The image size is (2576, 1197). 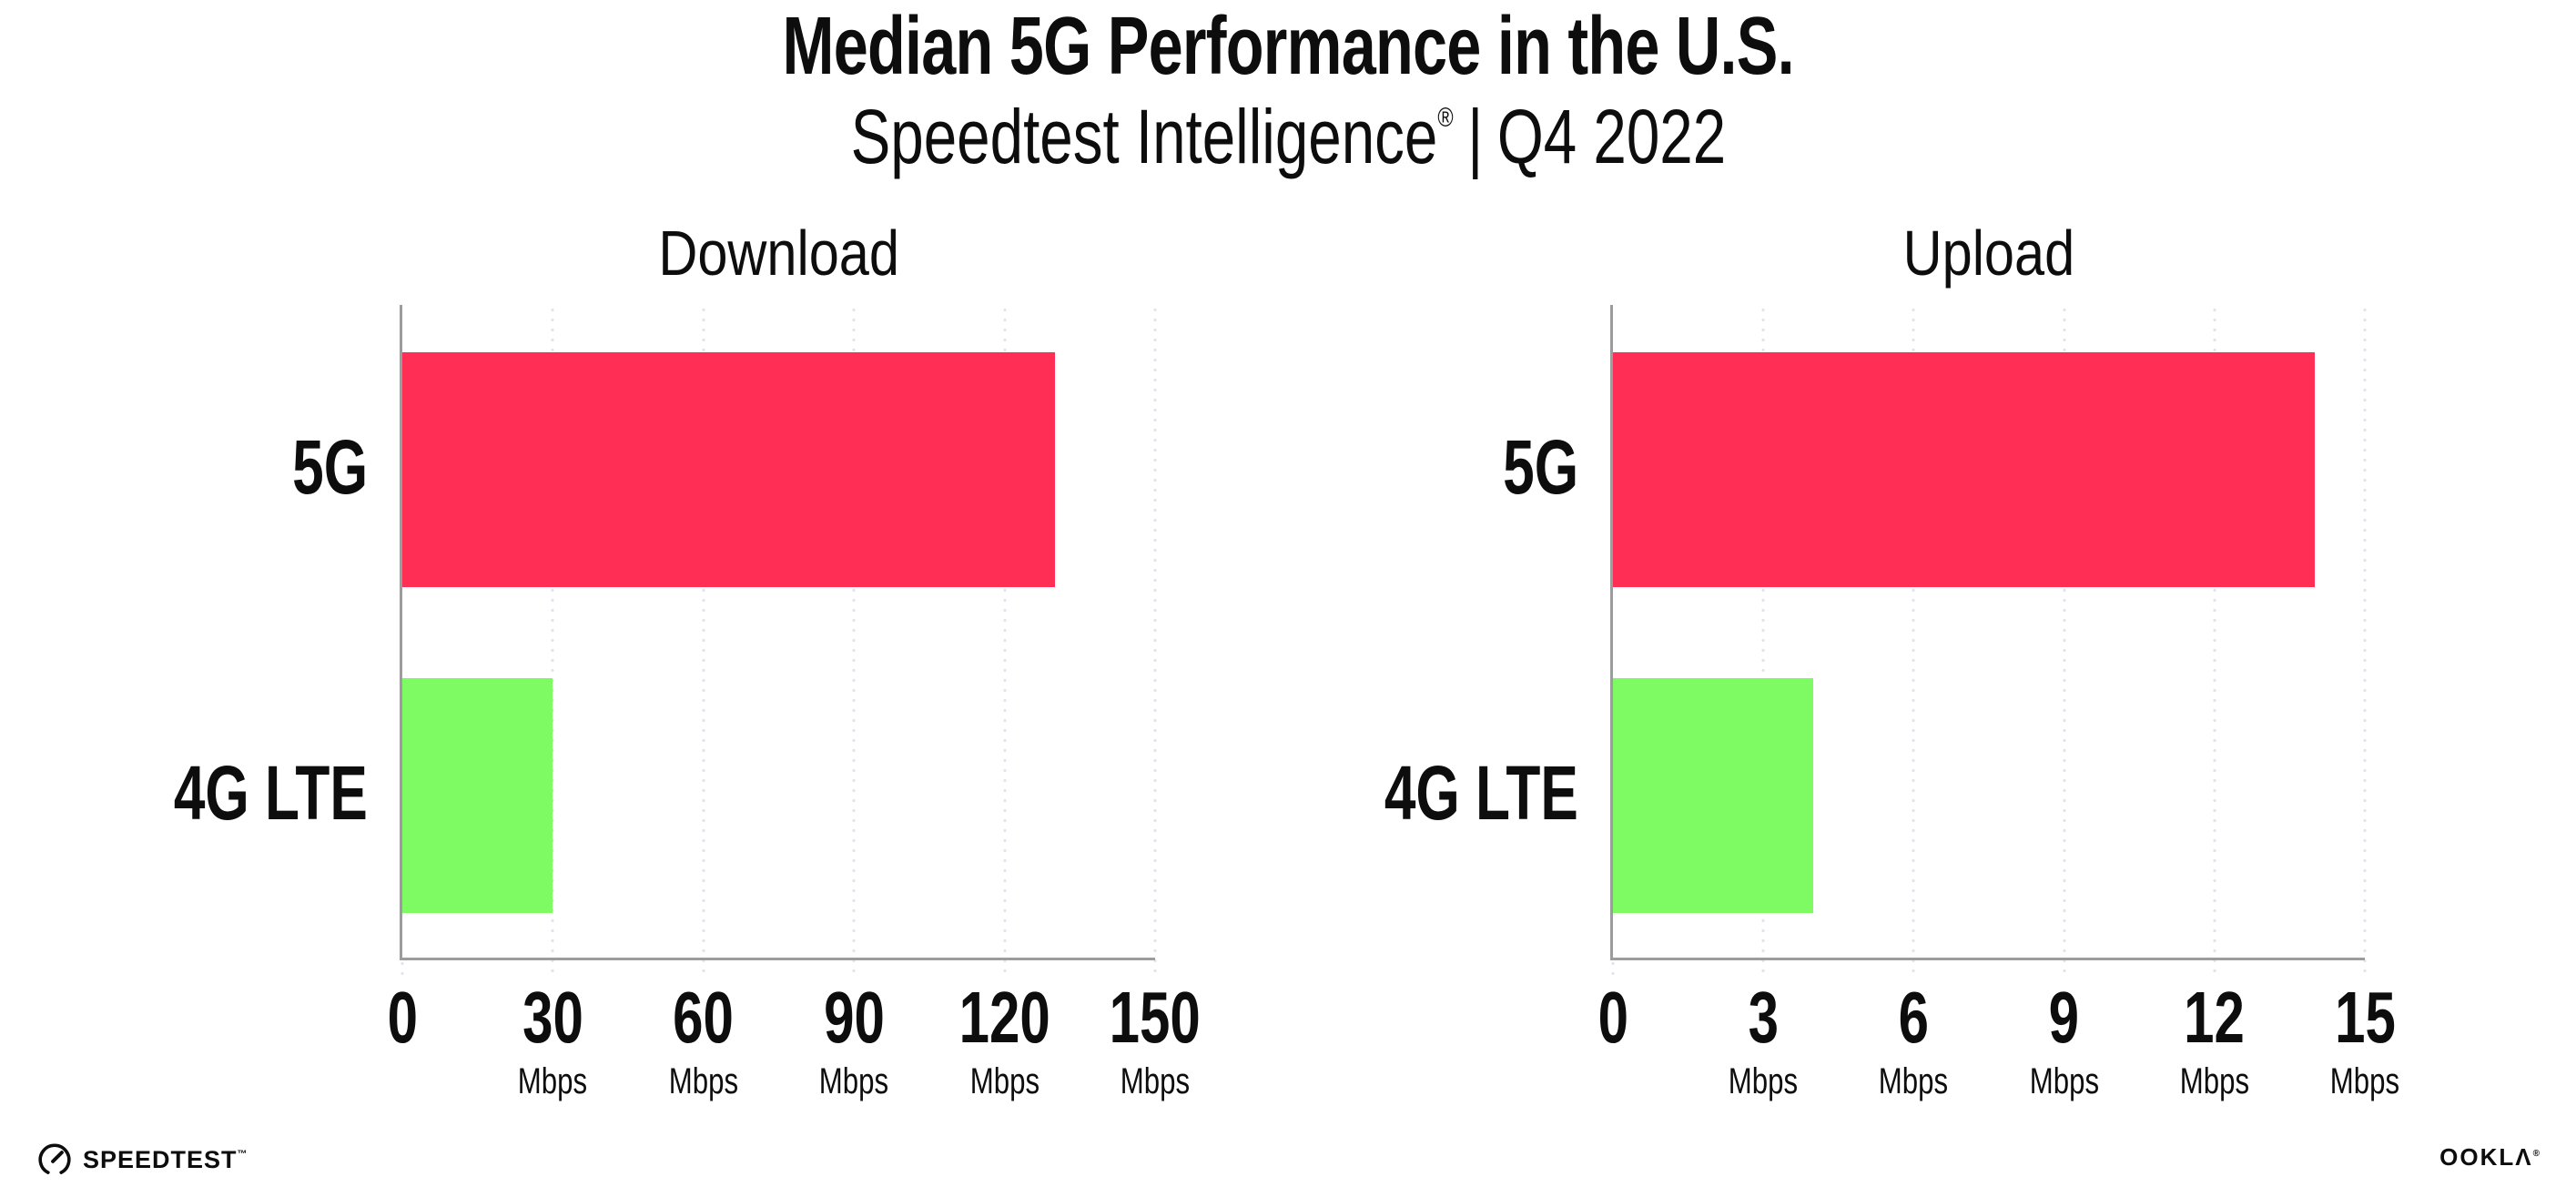 I want to click on page-title: Median 5G Performance in the U.S., so click(x=1288, y=46).